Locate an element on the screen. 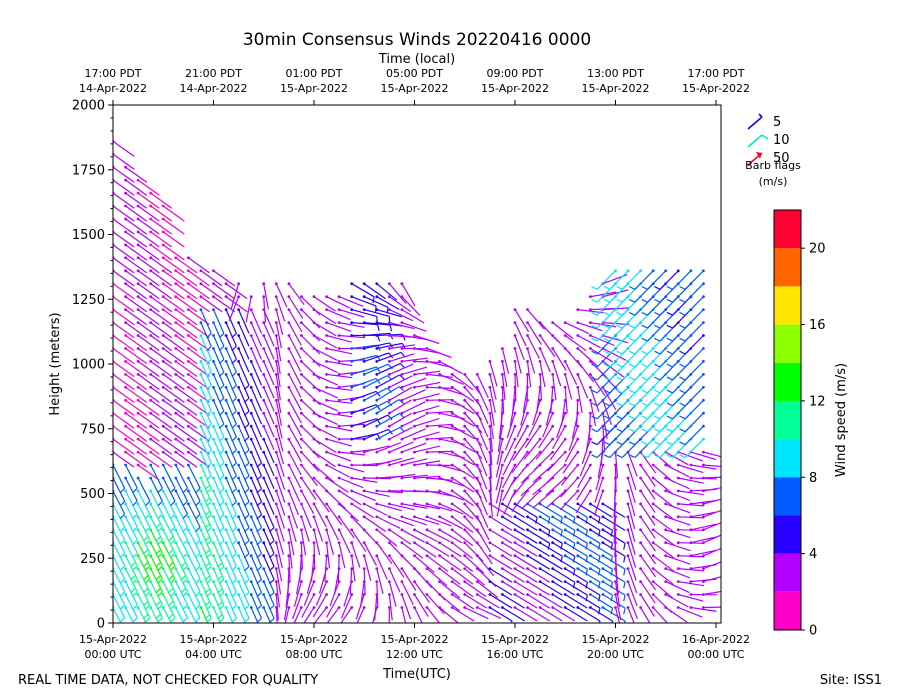  x-tick-label-time: 20:00 UTC is located at coordinates (615, 654).